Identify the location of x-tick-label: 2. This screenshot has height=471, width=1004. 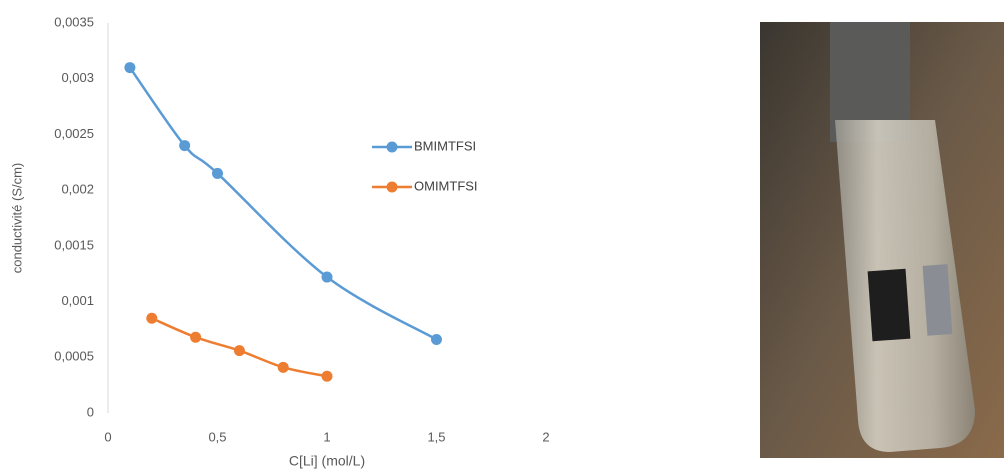
(545, 436).